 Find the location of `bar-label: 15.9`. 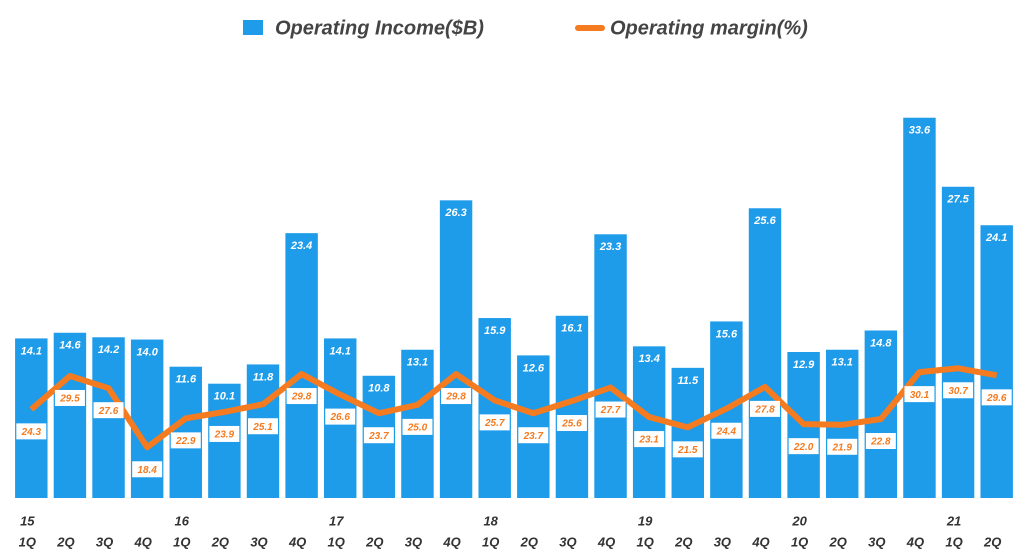

bar-label: 15.9 is located at coordinates (495, 331).